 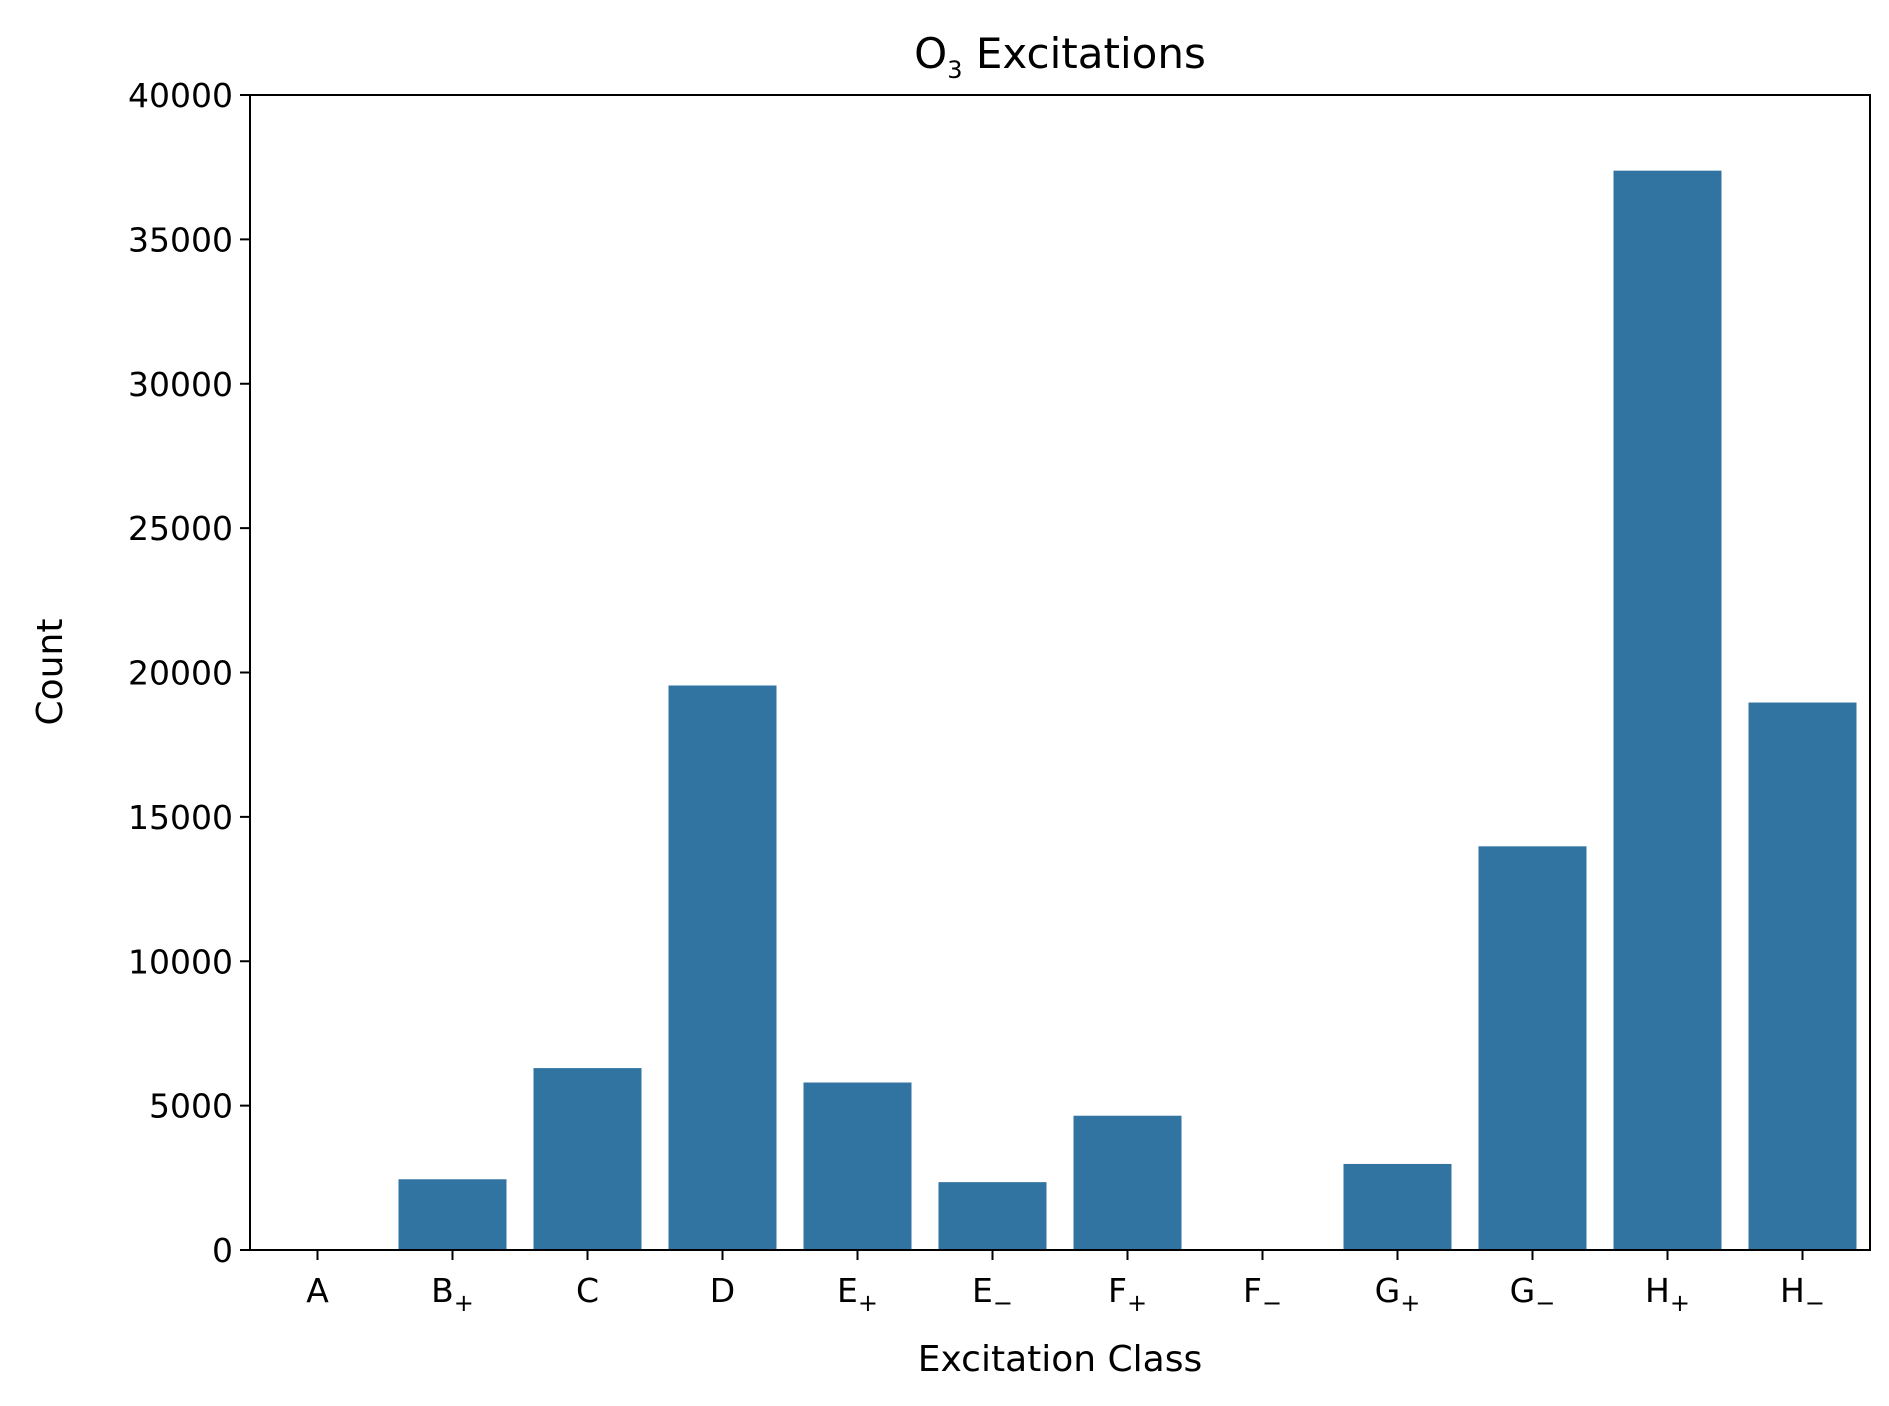 I want to click on x-tick-label: D, so click(x=722, y=1290).